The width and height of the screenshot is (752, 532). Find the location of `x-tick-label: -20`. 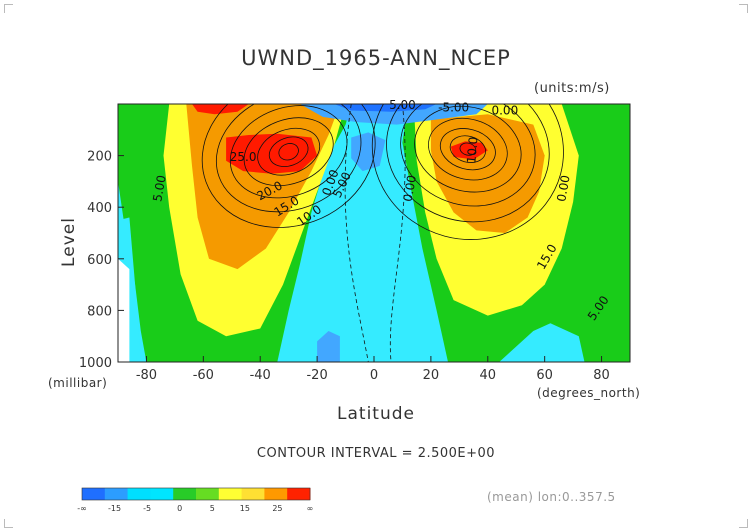

x-tick-label: -20 is located at coordinates (316, 375).